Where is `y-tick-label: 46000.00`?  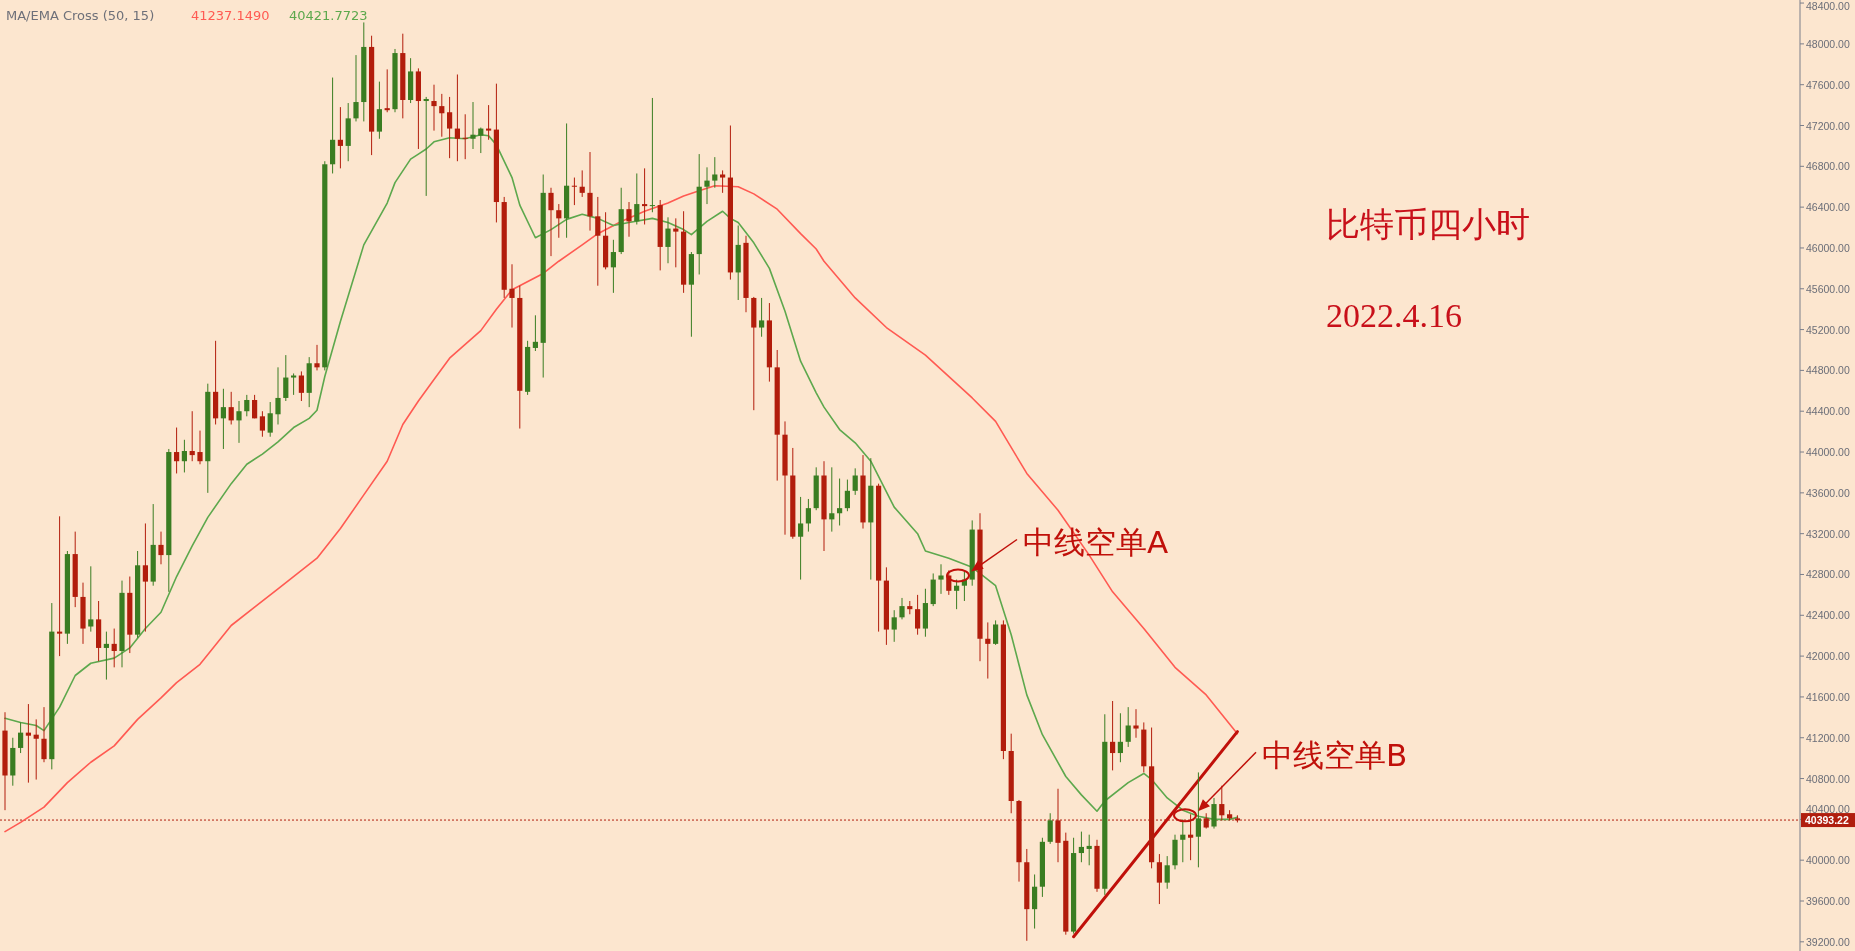 y-tick-label: 46000.00 is located at coordinates (1828, 247).